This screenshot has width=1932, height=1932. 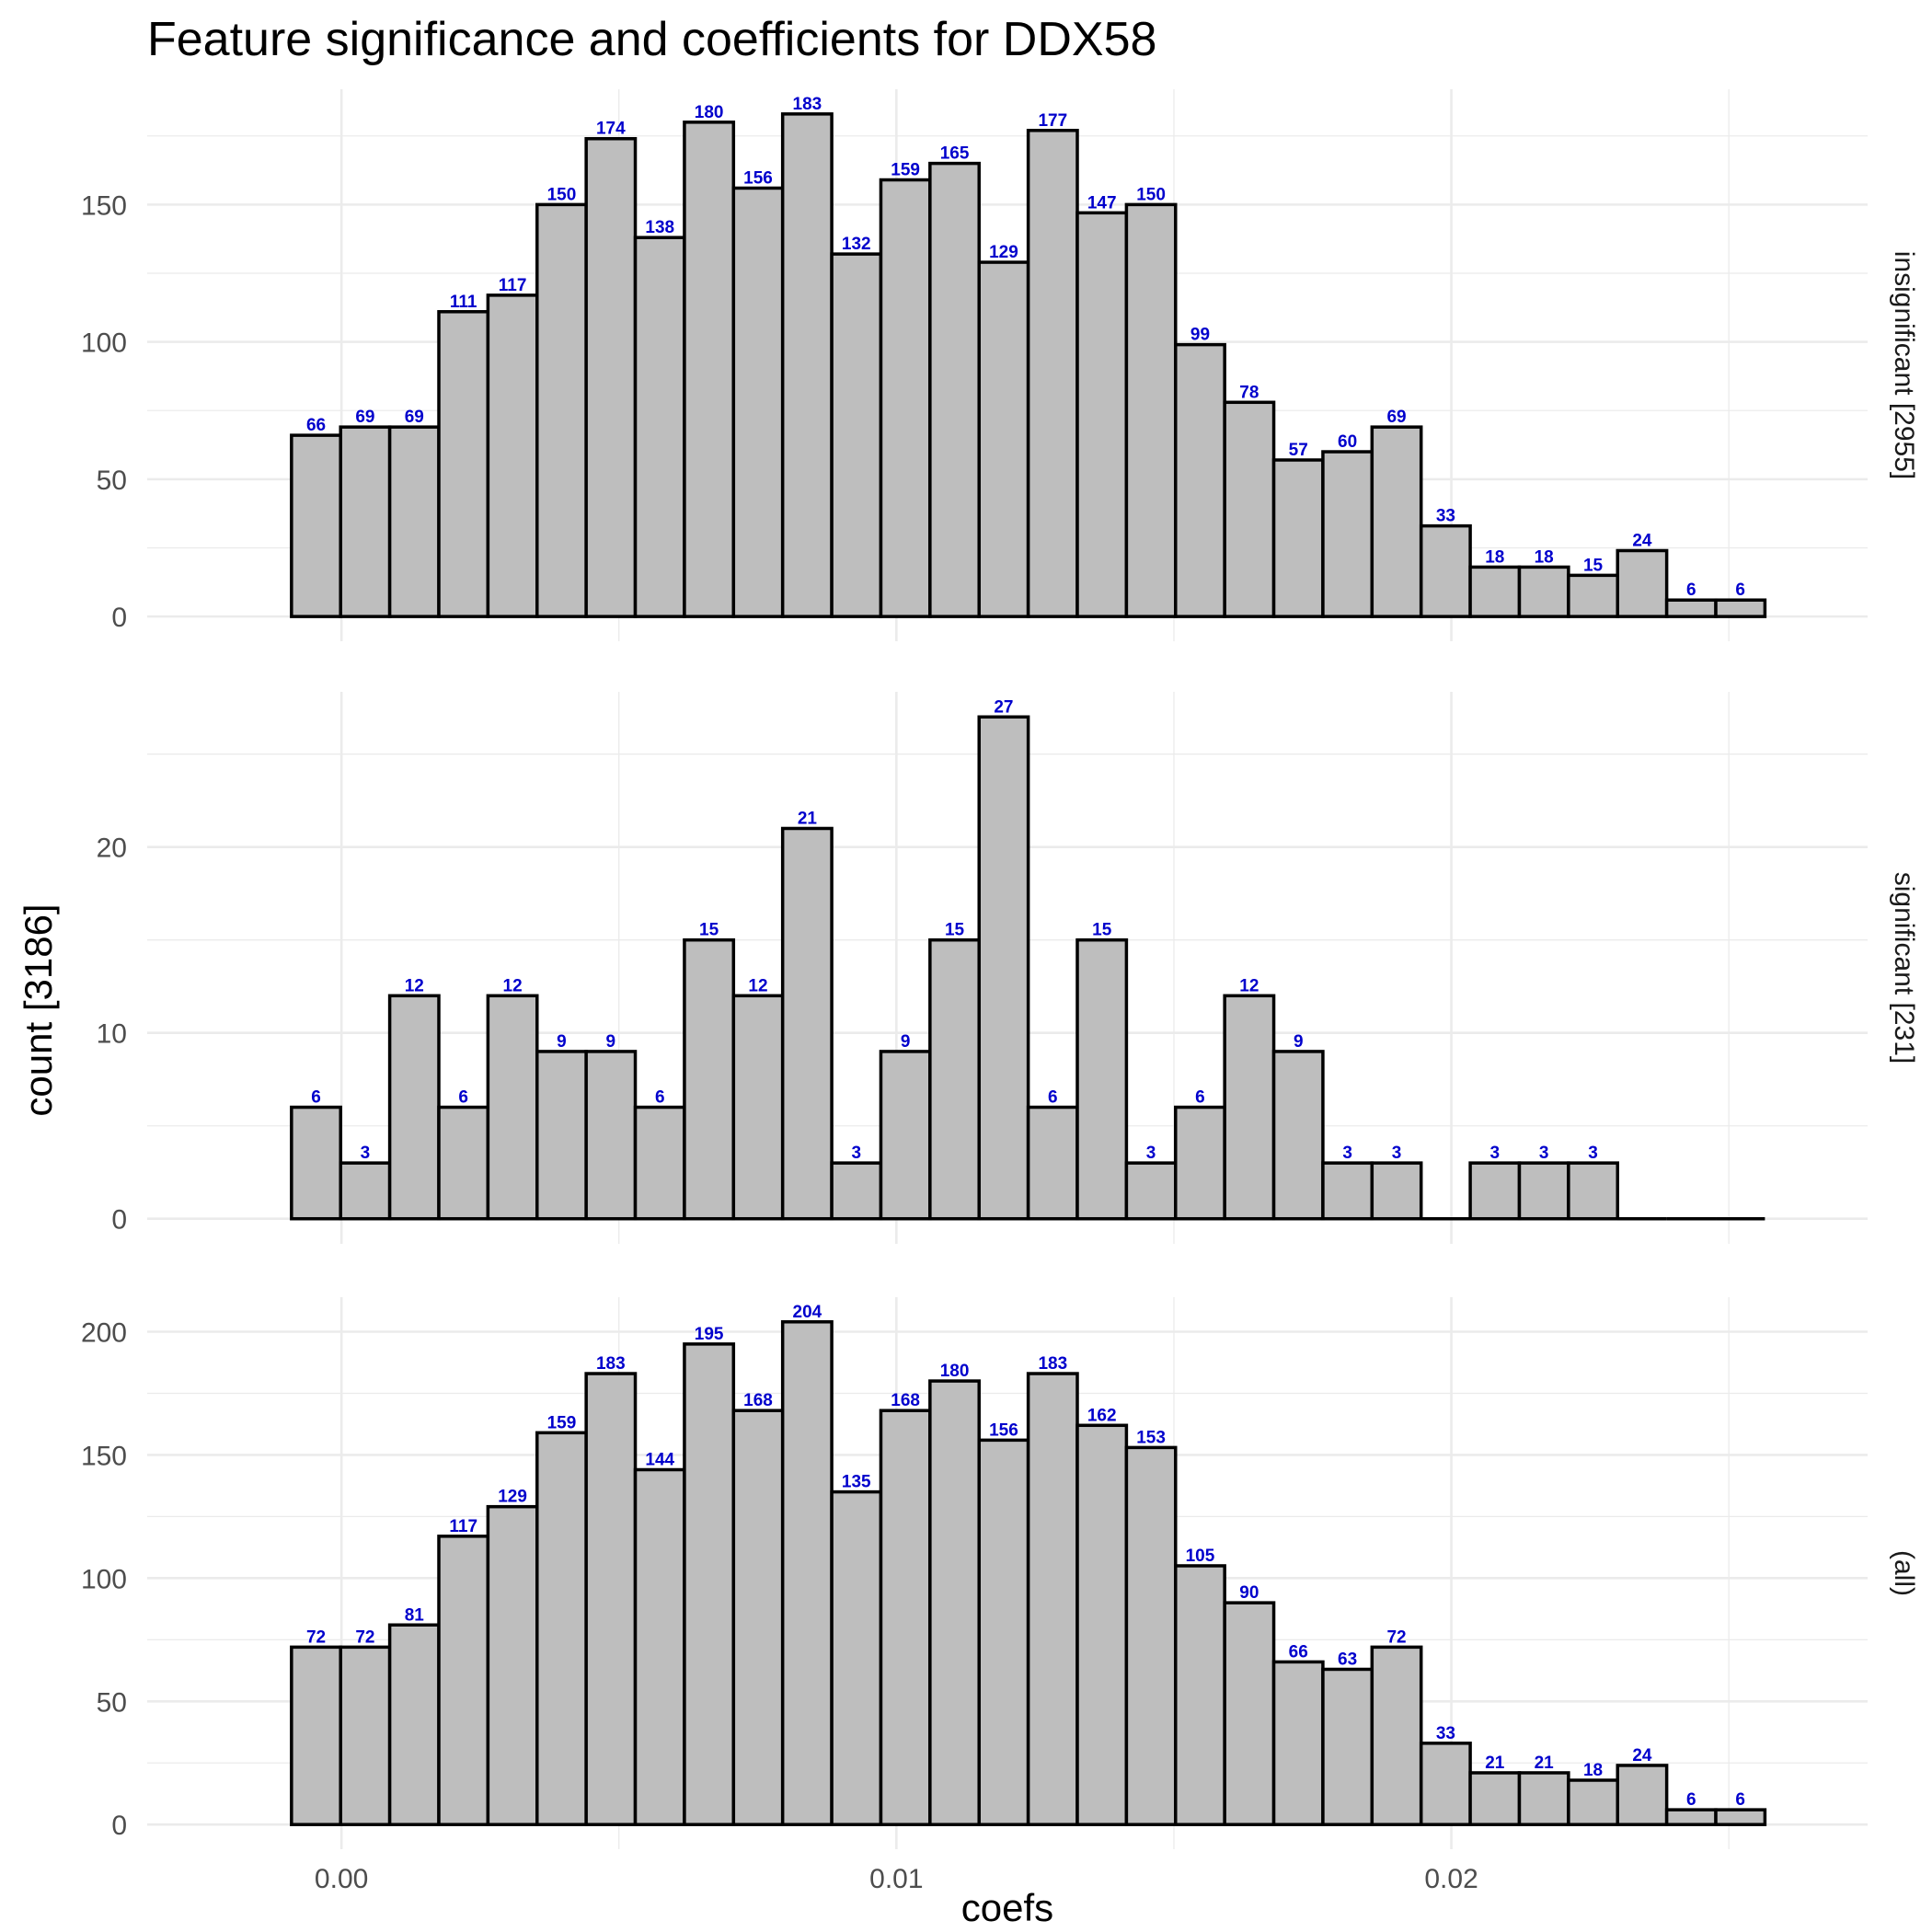 I want to click on bar-value-label: 99, so click(x=1200, y=335).